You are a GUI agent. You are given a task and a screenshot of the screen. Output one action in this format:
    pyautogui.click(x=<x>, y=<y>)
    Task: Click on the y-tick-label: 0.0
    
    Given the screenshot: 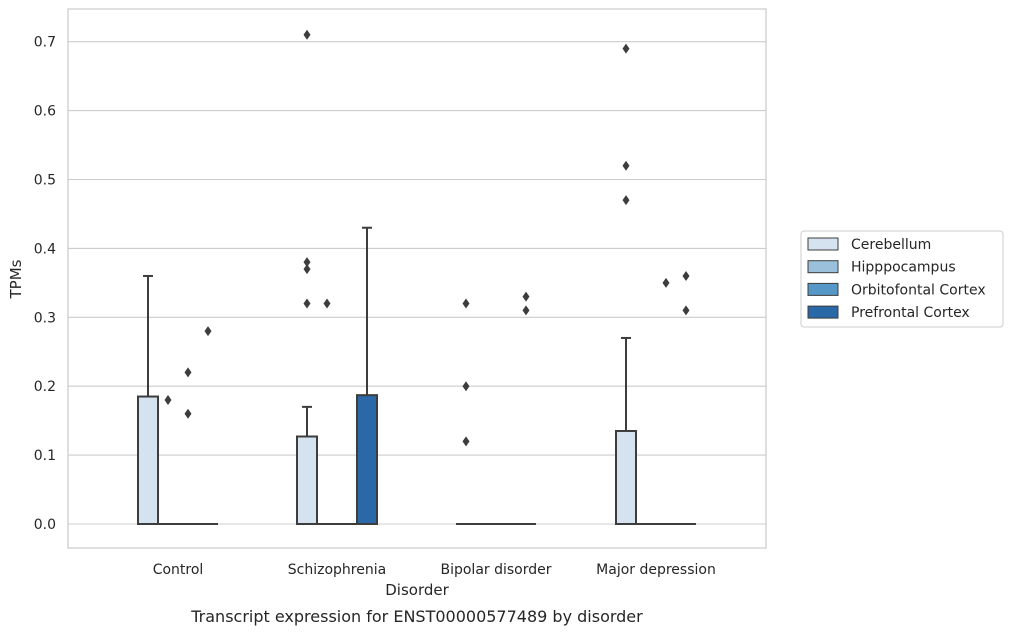 What is the action you would take?
    pyautogui.click(x=45, y=525)
    